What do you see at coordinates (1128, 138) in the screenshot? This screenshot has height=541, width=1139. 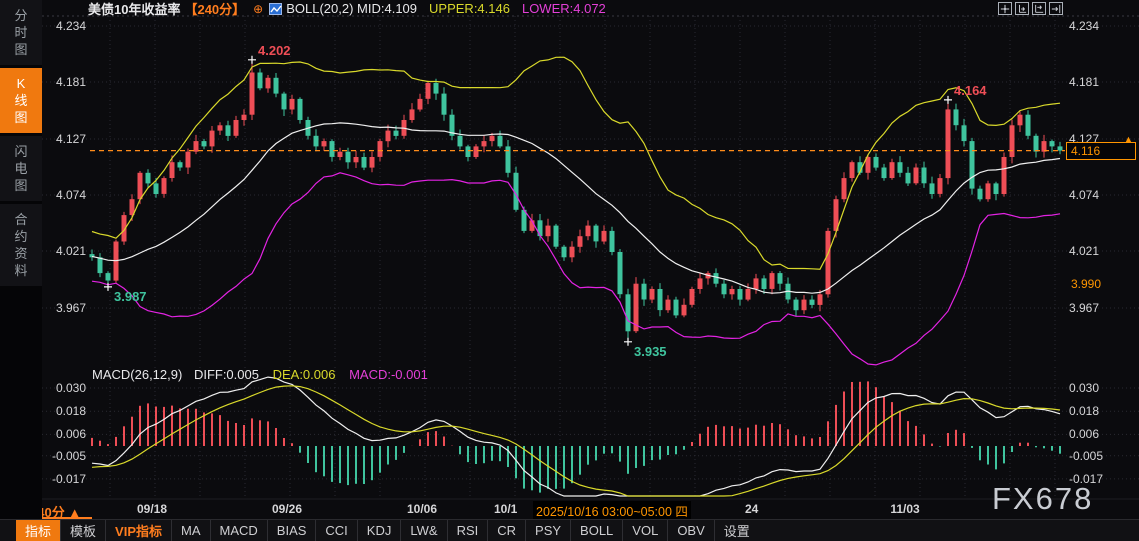 I see `price-up-arrow-icon: ▲` at bounding box center [1128, 138].